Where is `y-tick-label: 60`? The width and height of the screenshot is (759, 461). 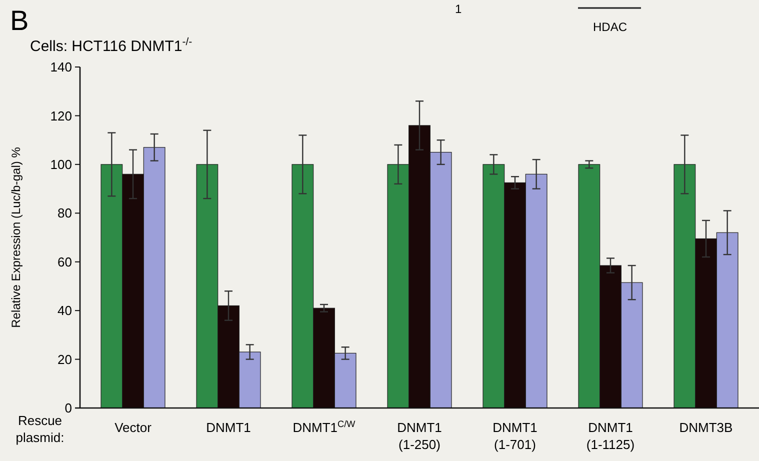
y-tick-label: 60 is located at coordinates (65, 262).